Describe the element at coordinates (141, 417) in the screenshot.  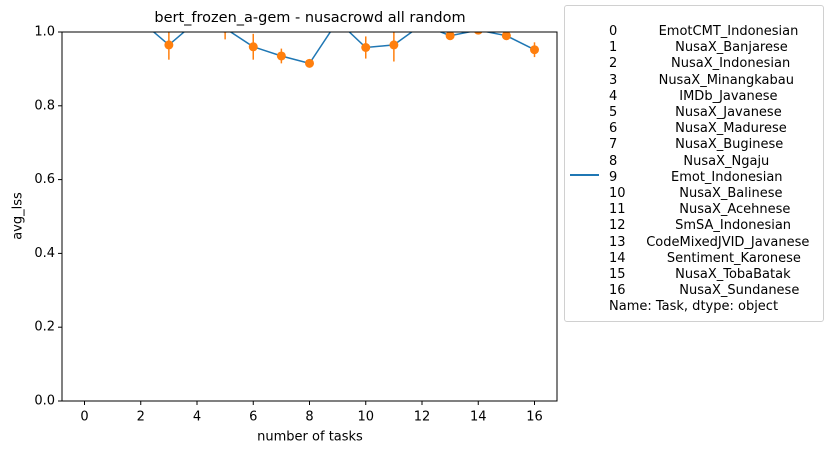
I see `x-tick-label: 2` at that location.